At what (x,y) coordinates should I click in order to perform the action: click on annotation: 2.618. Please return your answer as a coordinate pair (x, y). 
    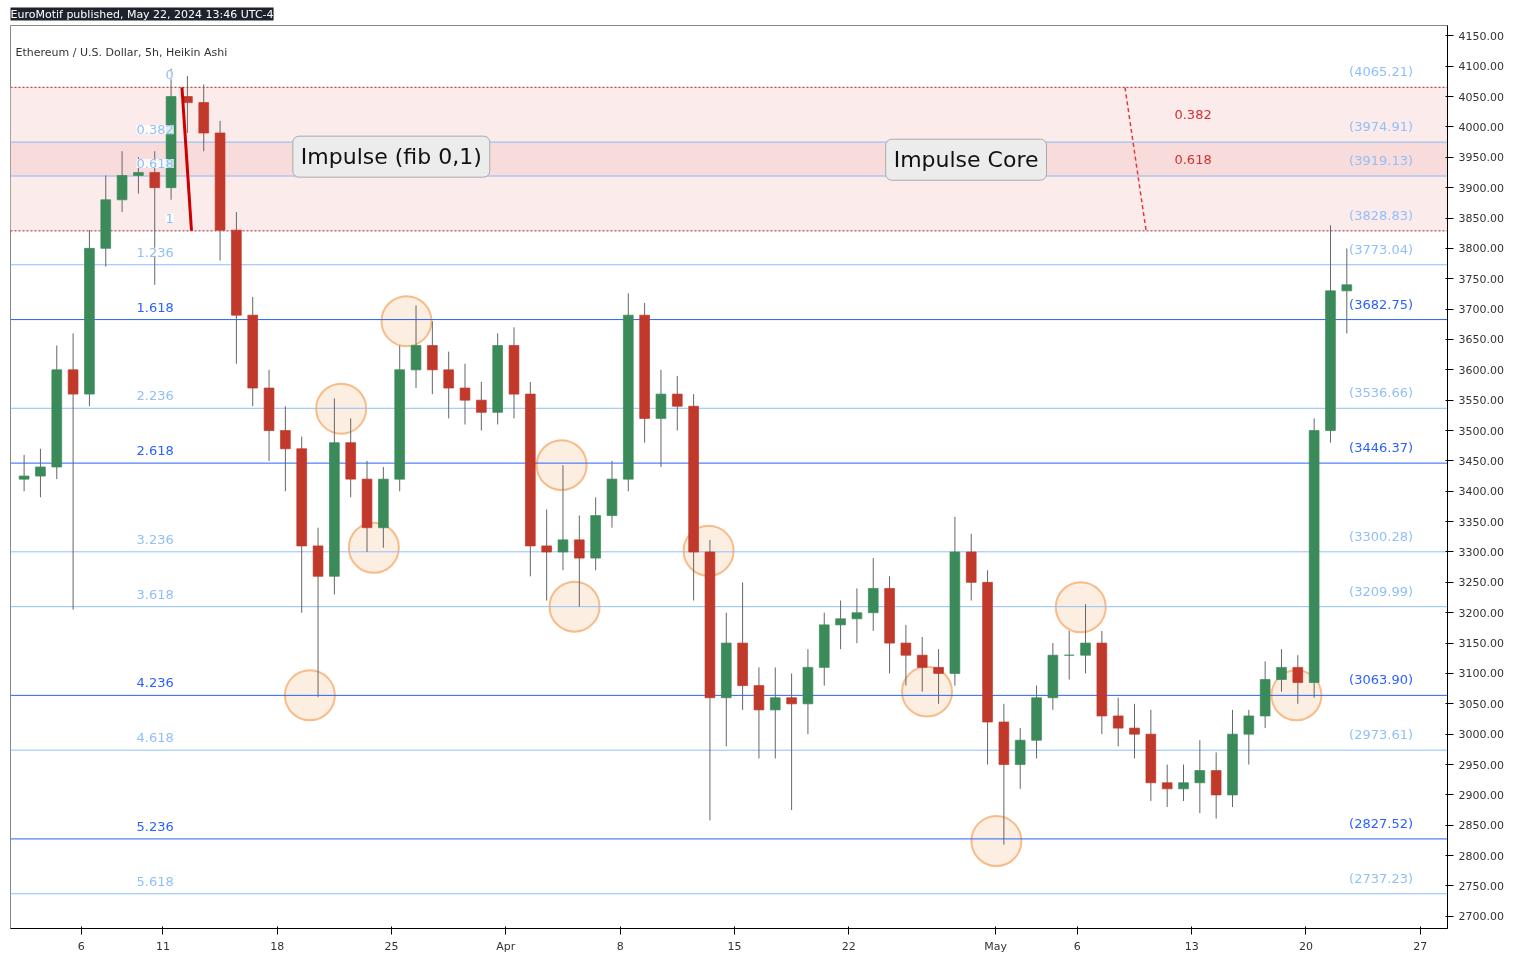
    Looking at the image, I should click on (155, 451).